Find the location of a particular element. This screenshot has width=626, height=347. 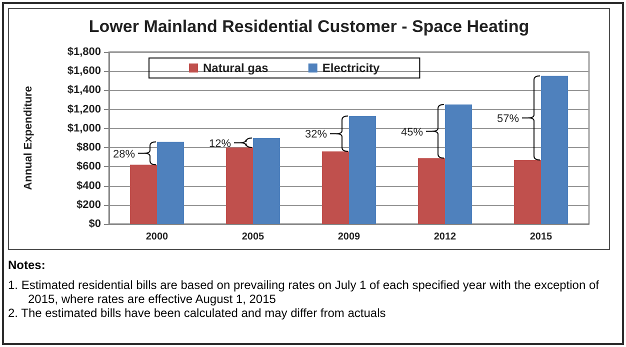

y-tick-label: $400 is located at coordinates (88, 186).